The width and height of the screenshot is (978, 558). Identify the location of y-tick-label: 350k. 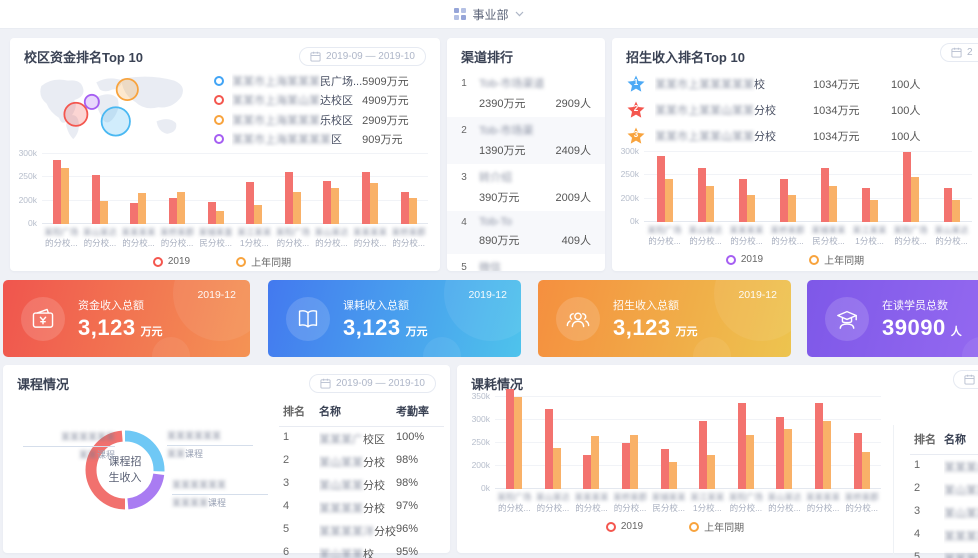
(480, 396).